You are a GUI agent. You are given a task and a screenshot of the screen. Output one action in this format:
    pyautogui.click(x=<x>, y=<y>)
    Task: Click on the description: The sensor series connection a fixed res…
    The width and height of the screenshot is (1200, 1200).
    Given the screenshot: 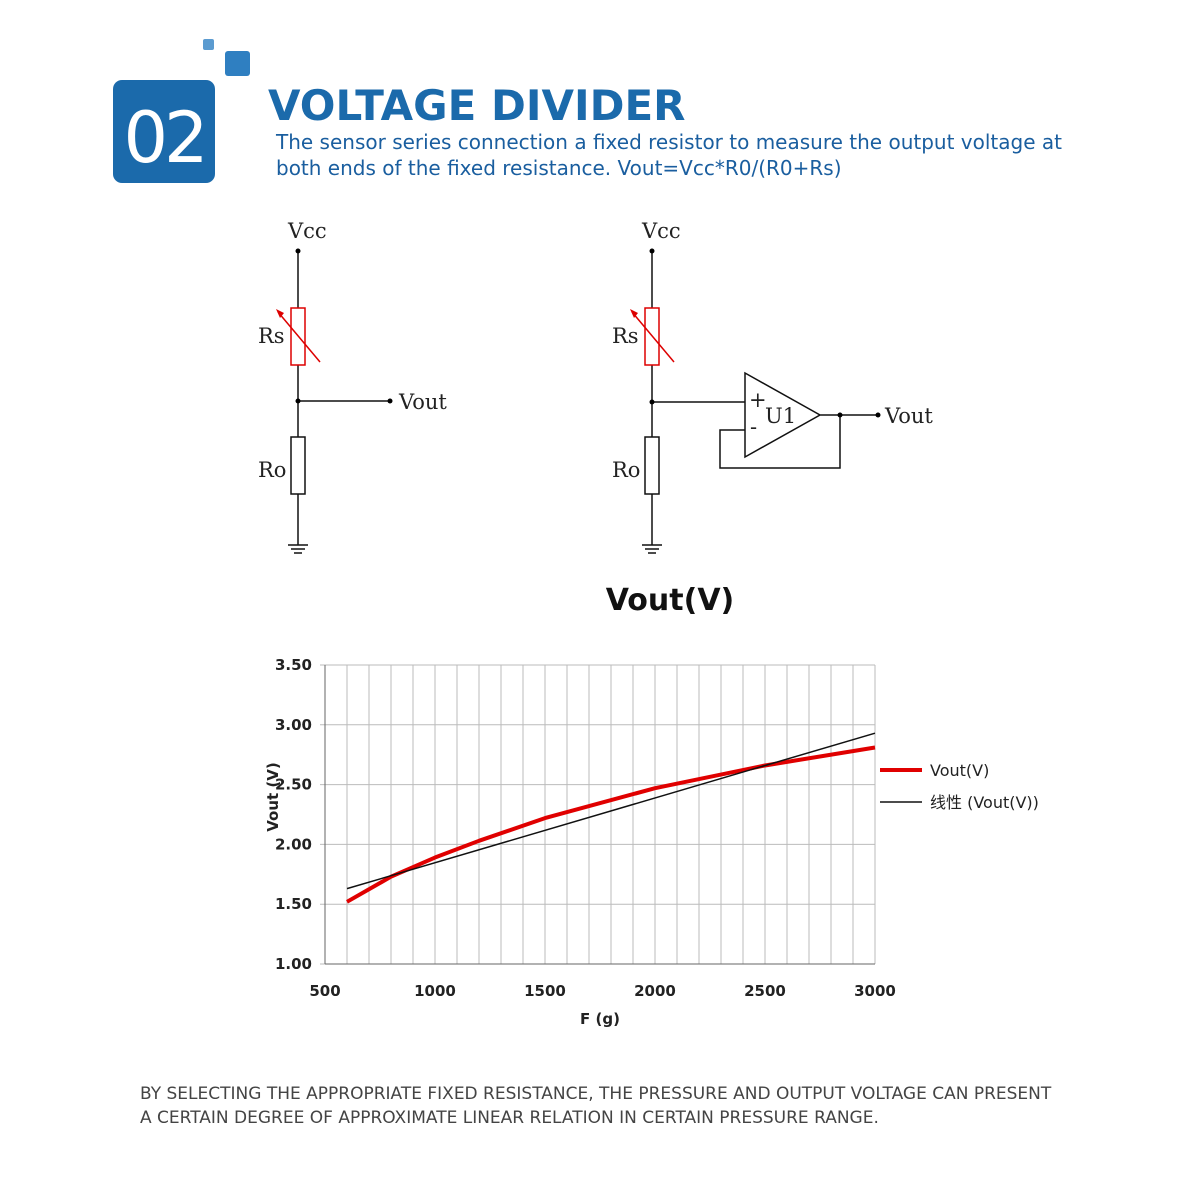 What is the action you would take?
    pyautogui.click(x=668, y=142)
    